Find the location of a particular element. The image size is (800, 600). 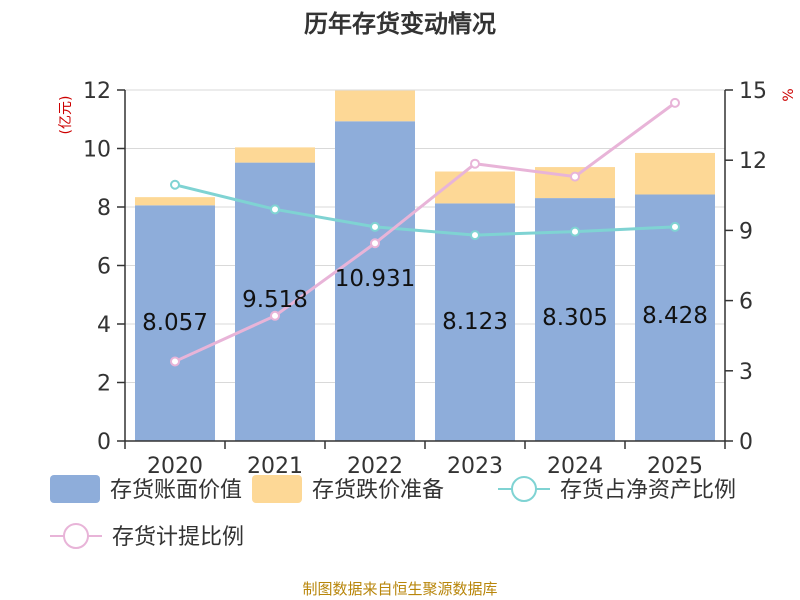

left-tick-label: 10 is located at coordinates (97, 150).